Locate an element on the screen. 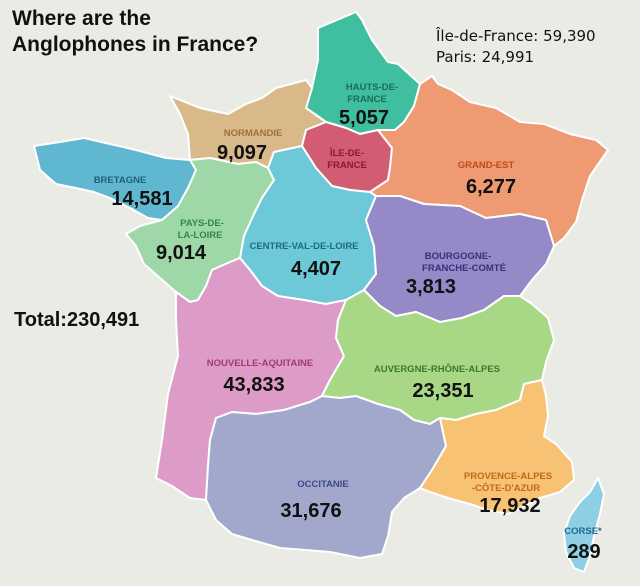 Image resolution: width=640 pixels, height=586 pixels. ile-de-france-note-value: 59,390 is located at coordinates (569, 36).